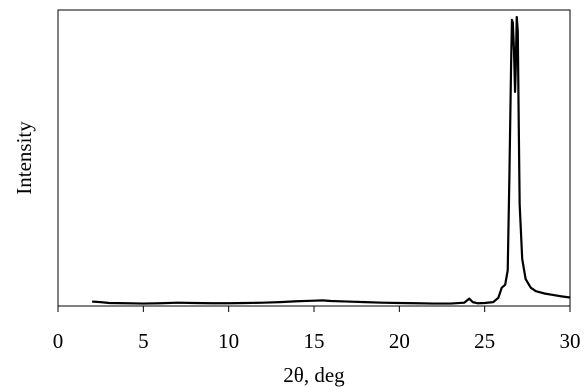 This screenshot has height=387, width=585. What do you see at coordinates (58, 341) in the screenshot?
I see `x-tick-label-0: 0` at bounding box center [58, 341].